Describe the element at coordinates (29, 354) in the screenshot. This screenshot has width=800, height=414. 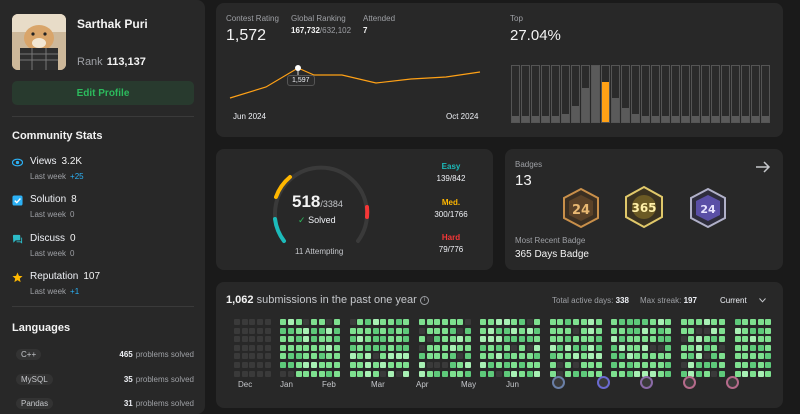
I see `language-tag: C++` at that location.